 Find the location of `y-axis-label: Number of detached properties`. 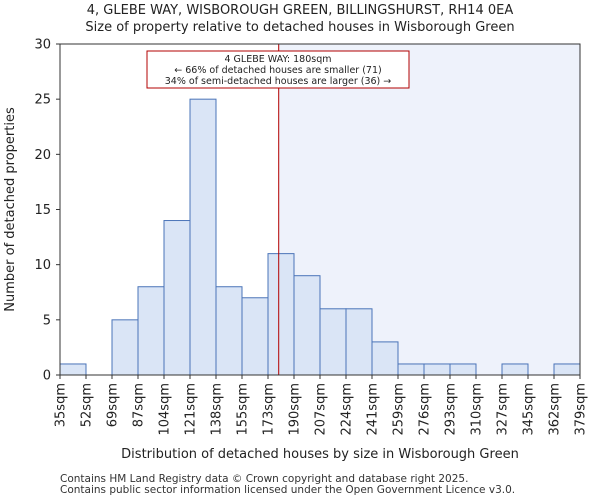

y-axis-label: Number of detached properties is located at coordinates (10, 209).